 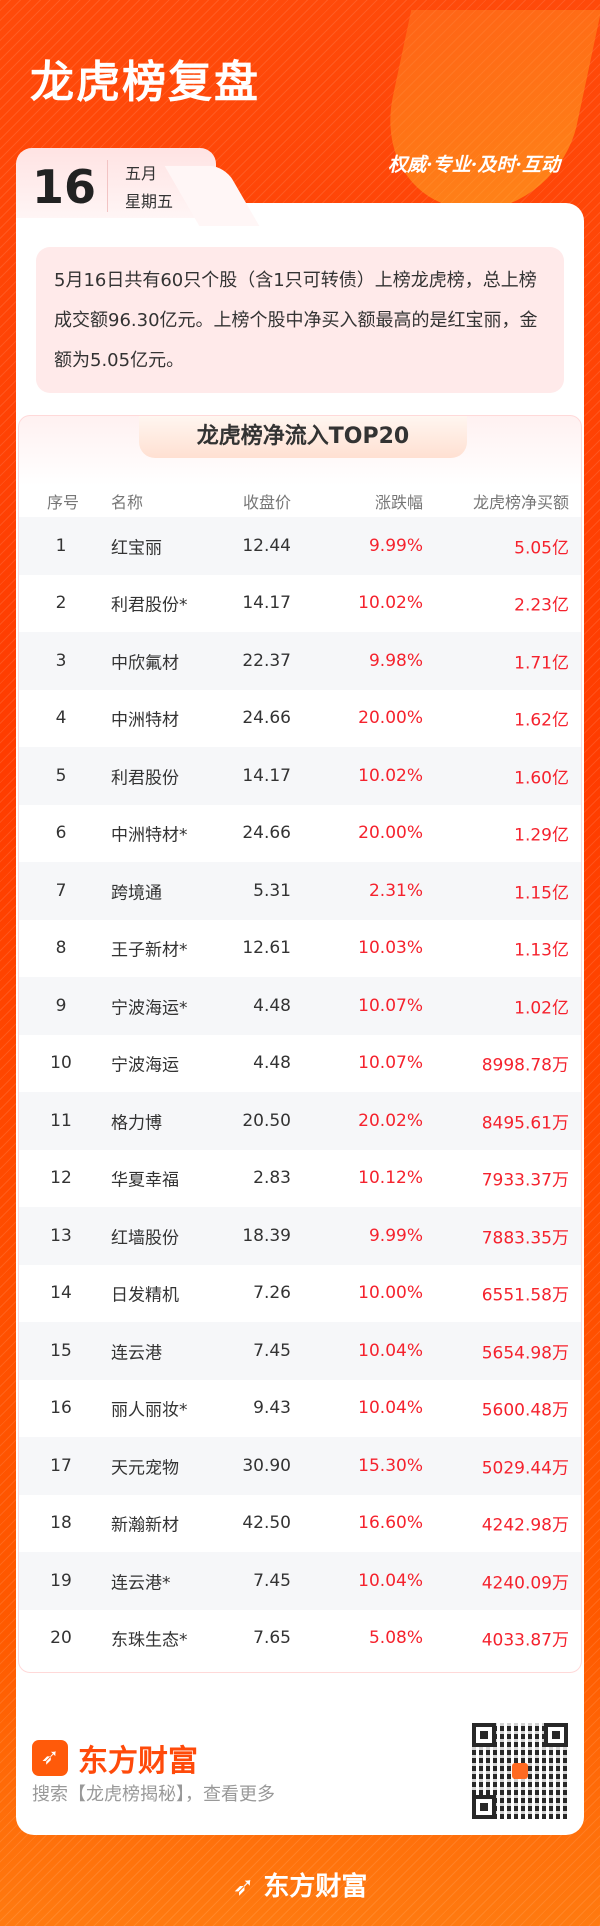 I want to click on close-price: 12.61, so click(x=266, y=948).